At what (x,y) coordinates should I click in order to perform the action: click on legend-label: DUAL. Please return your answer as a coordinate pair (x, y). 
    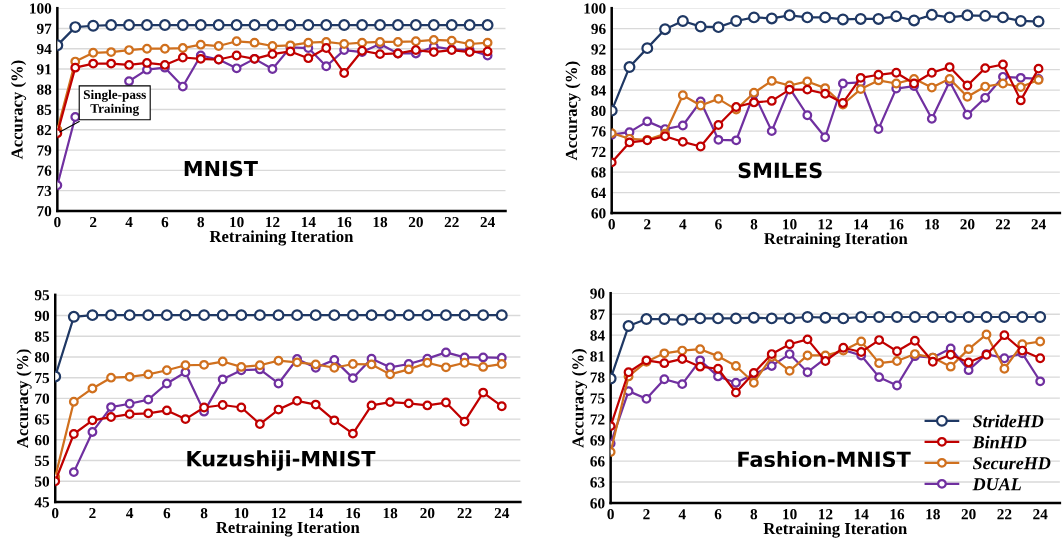
    Looking at the image, I should click on (996, 484).